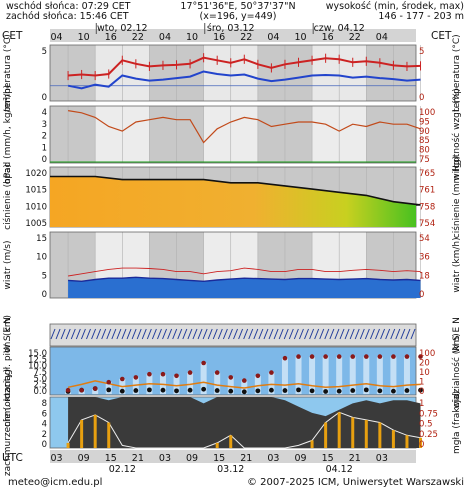 This screenshot has width=469, height=491. I want to click on cover-axis-title: mgła (frakcja), so click(457, 422).